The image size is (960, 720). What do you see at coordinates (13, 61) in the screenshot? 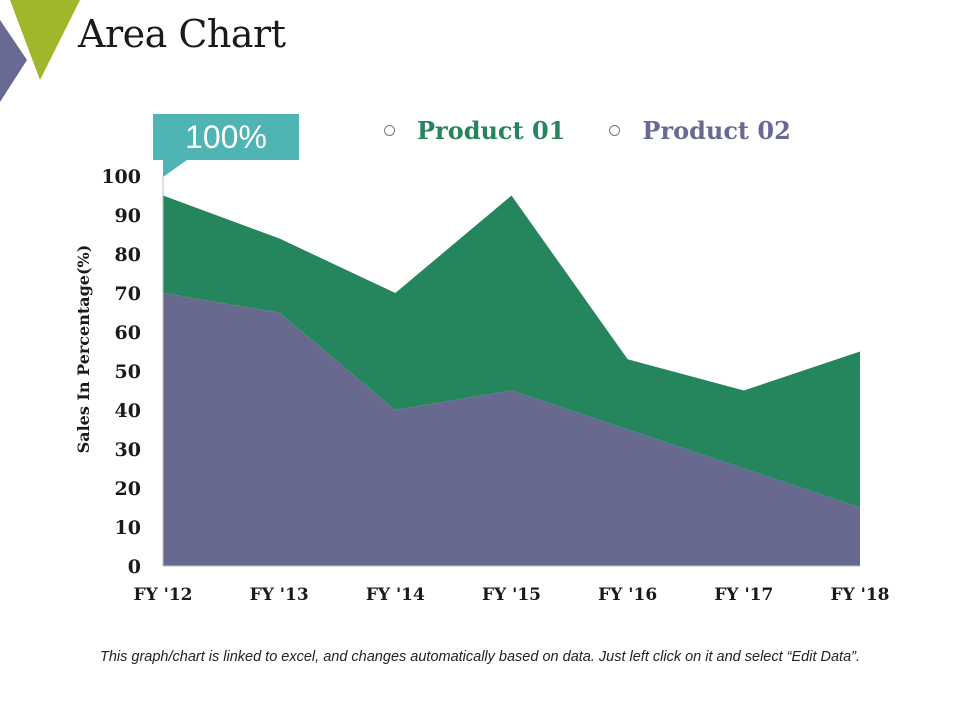
I see `corner-slate-shape` at bounding box center [13, 61].